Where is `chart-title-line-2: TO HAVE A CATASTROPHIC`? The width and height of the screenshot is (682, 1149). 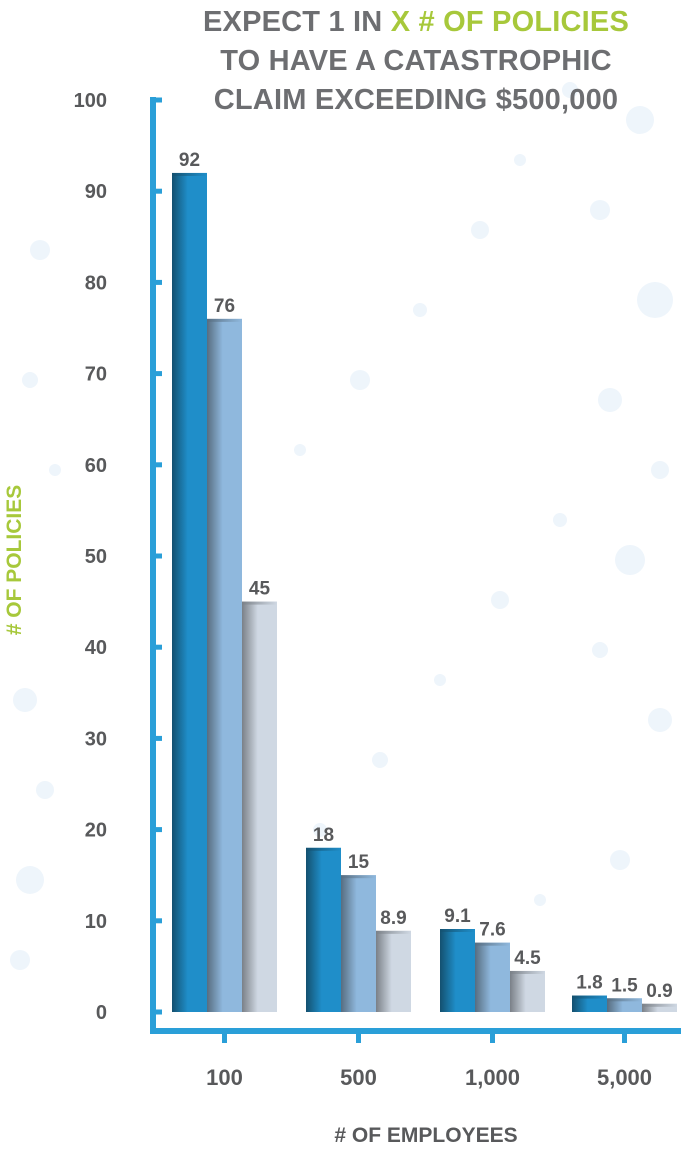 chart-title-line-2: TO HAVE A CATASTROPHIC is located at coordinates (416, 61).